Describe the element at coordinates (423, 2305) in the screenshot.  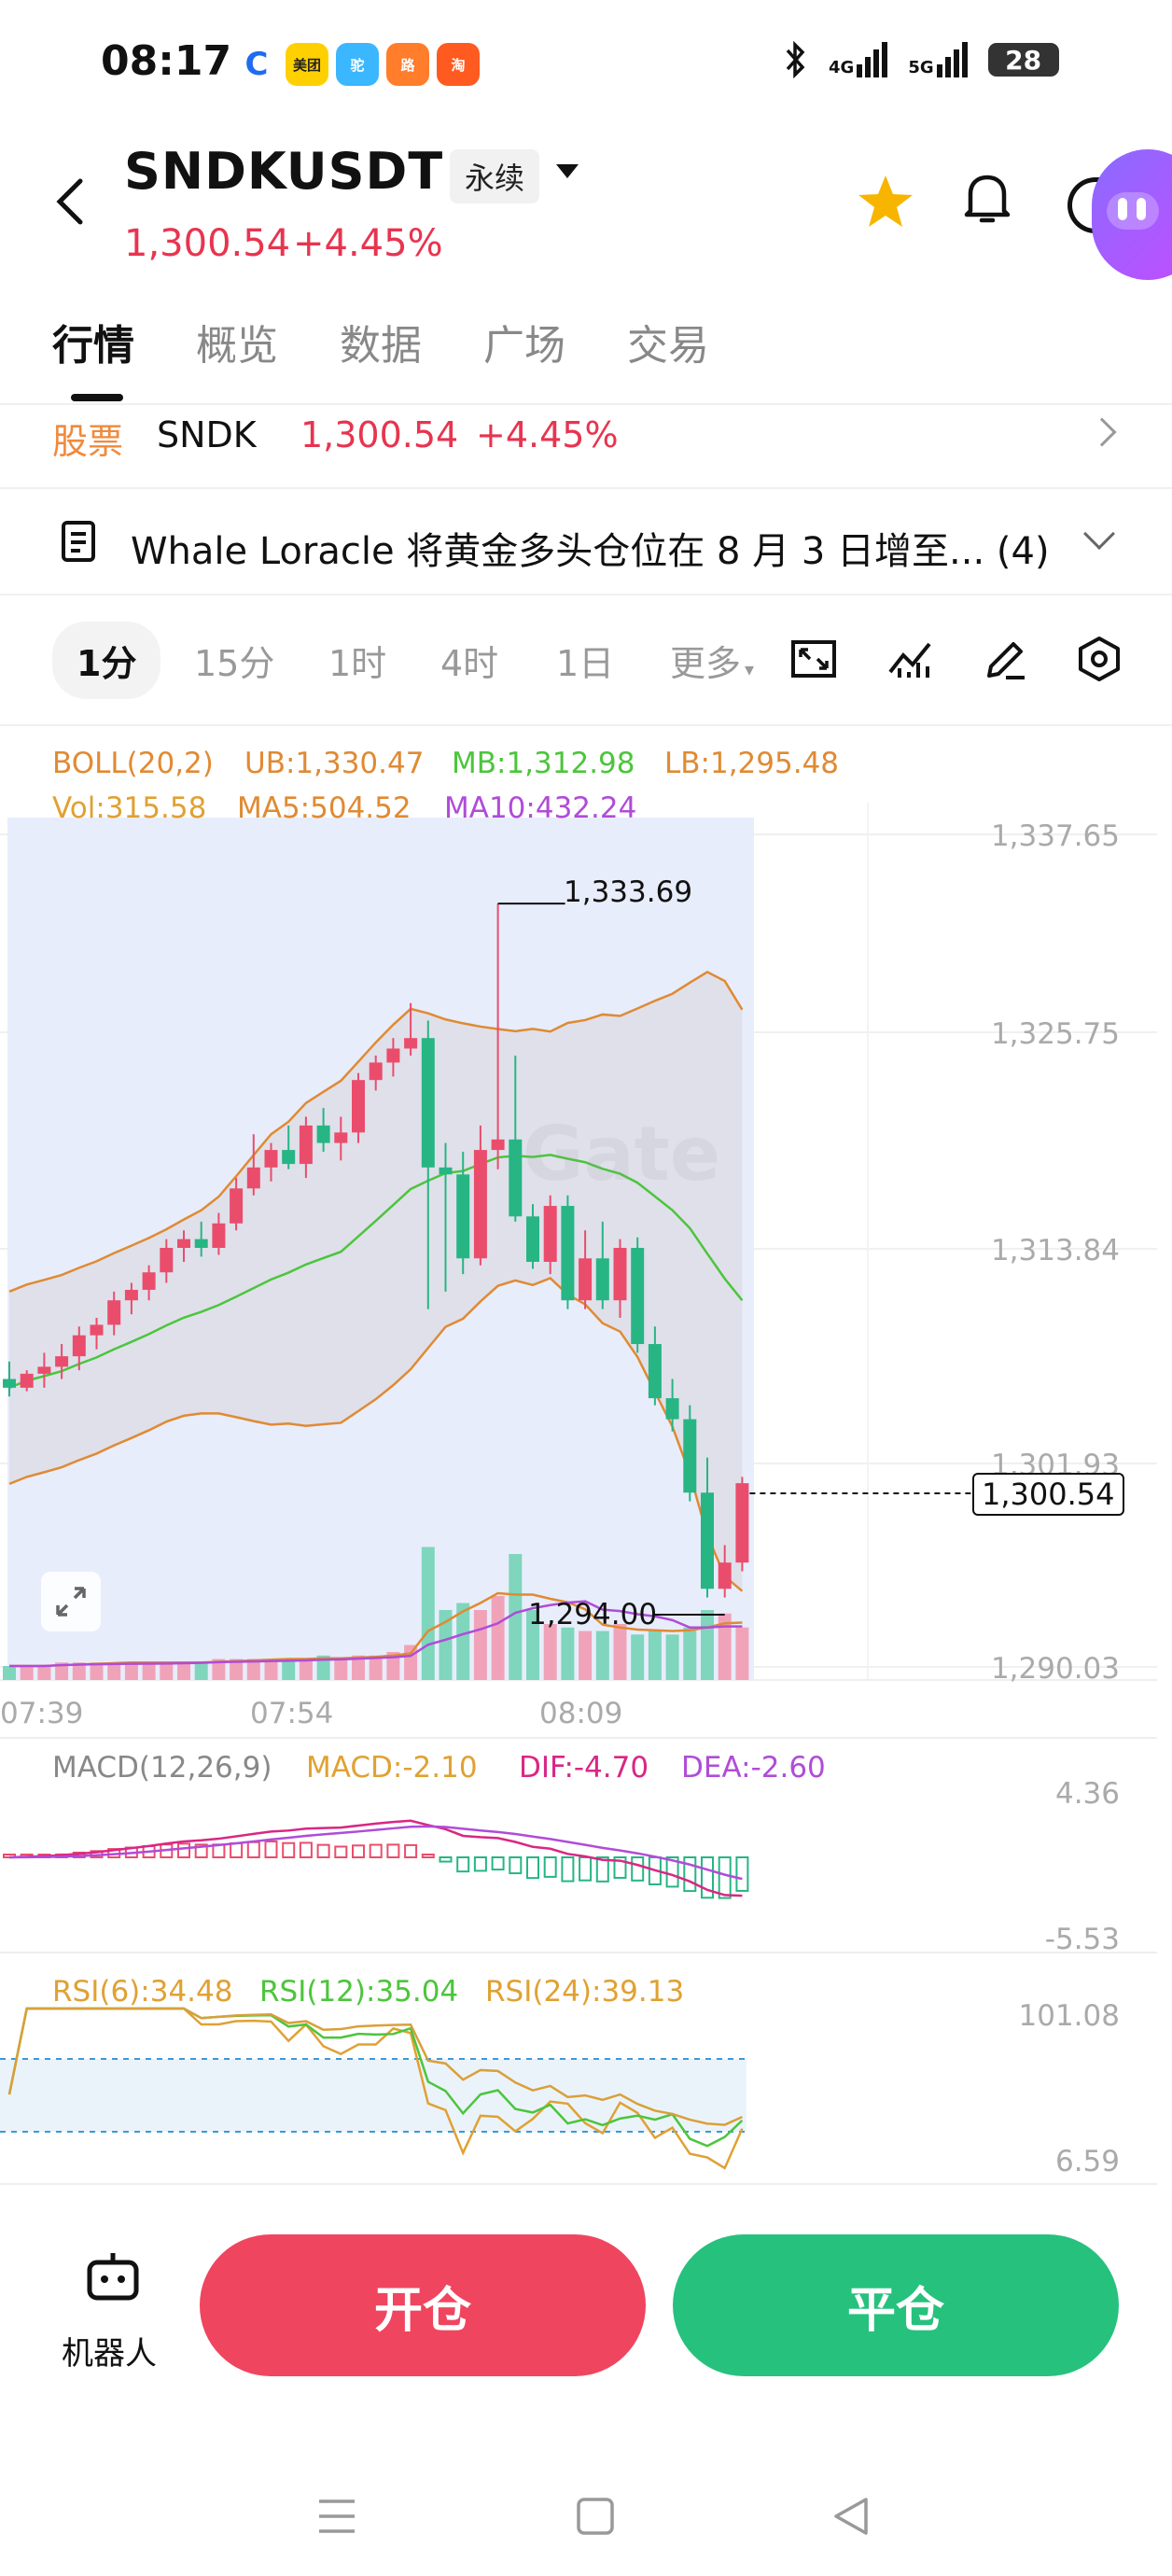
I see `open-position-button: 开仓` at that location.